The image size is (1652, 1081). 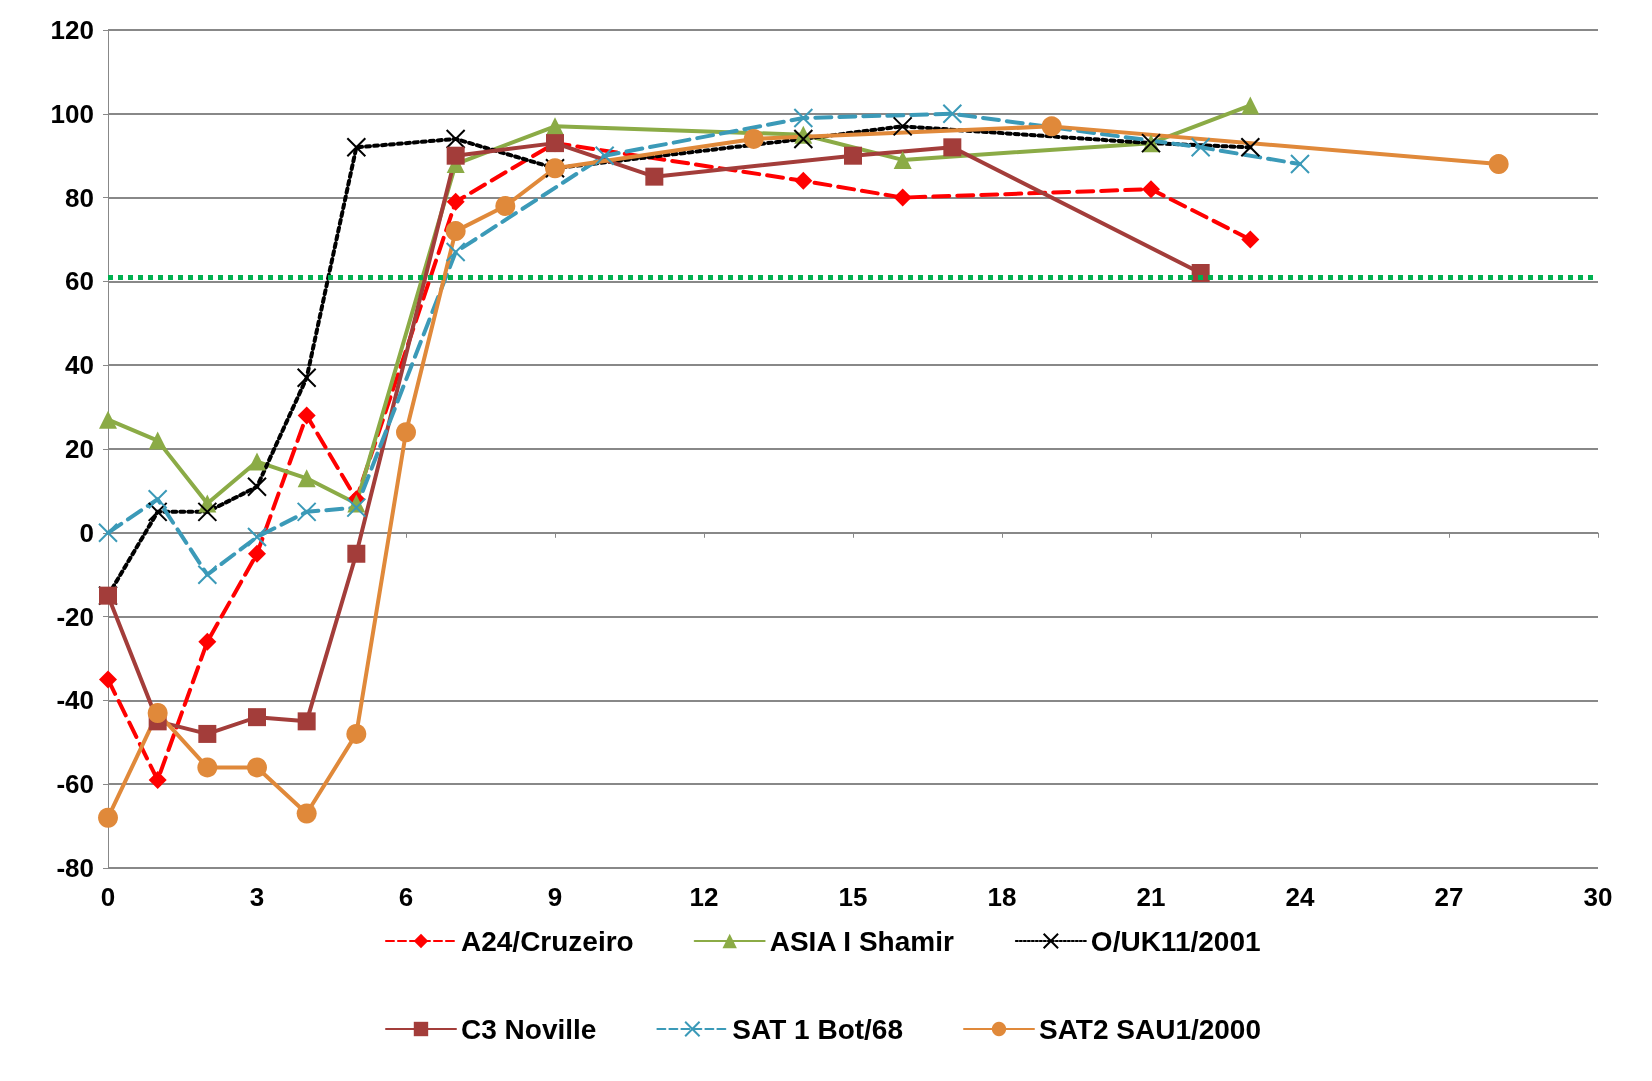 What do you see at coordinates (704, 897) in the screenshot?
I see `x-tick-label: 12` at bounding box center [704, 897].